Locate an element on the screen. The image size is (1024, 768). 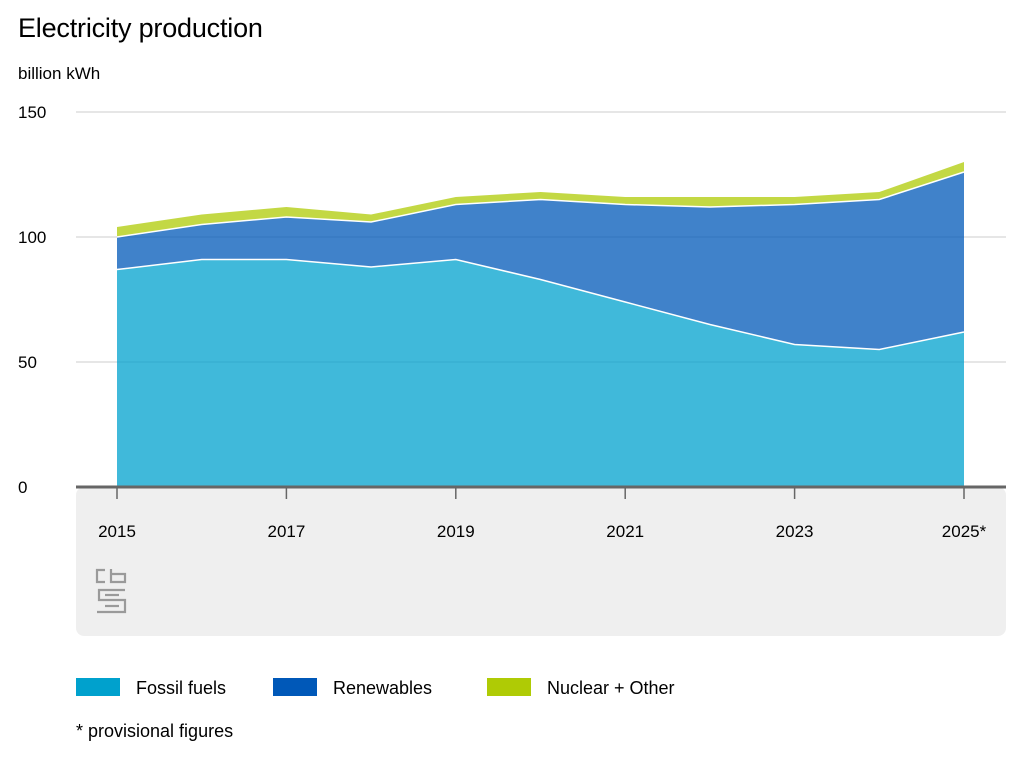
footnote: * provisional figures is located at coordinates (155, 731).